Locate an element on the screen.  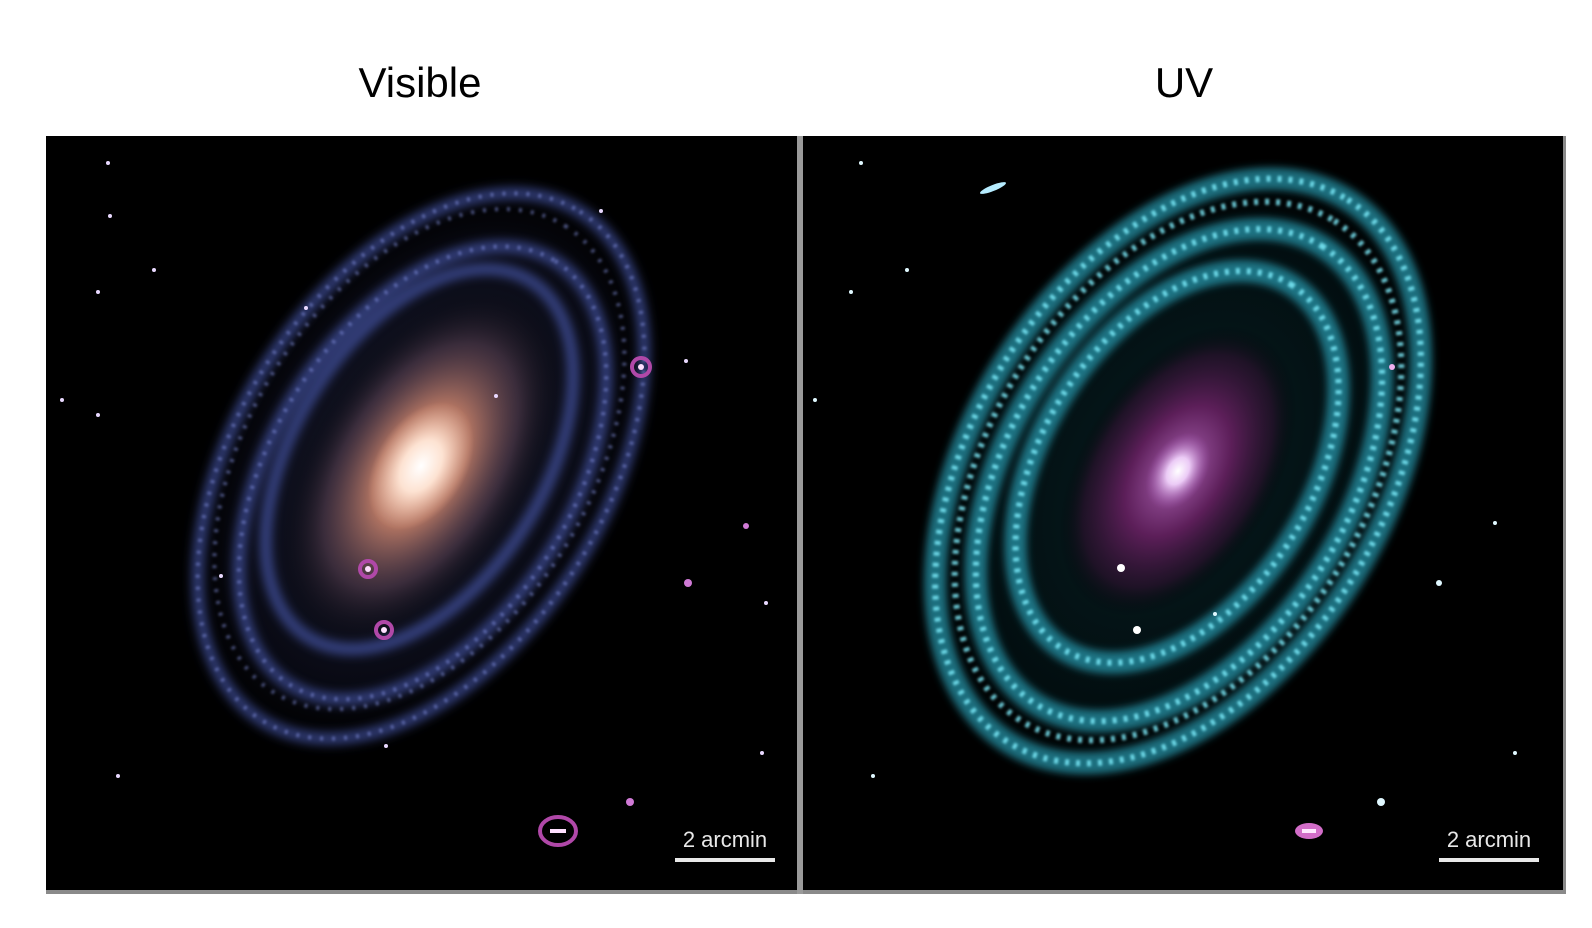
uv-galaxy-core is located at coordinates (1178, 471).